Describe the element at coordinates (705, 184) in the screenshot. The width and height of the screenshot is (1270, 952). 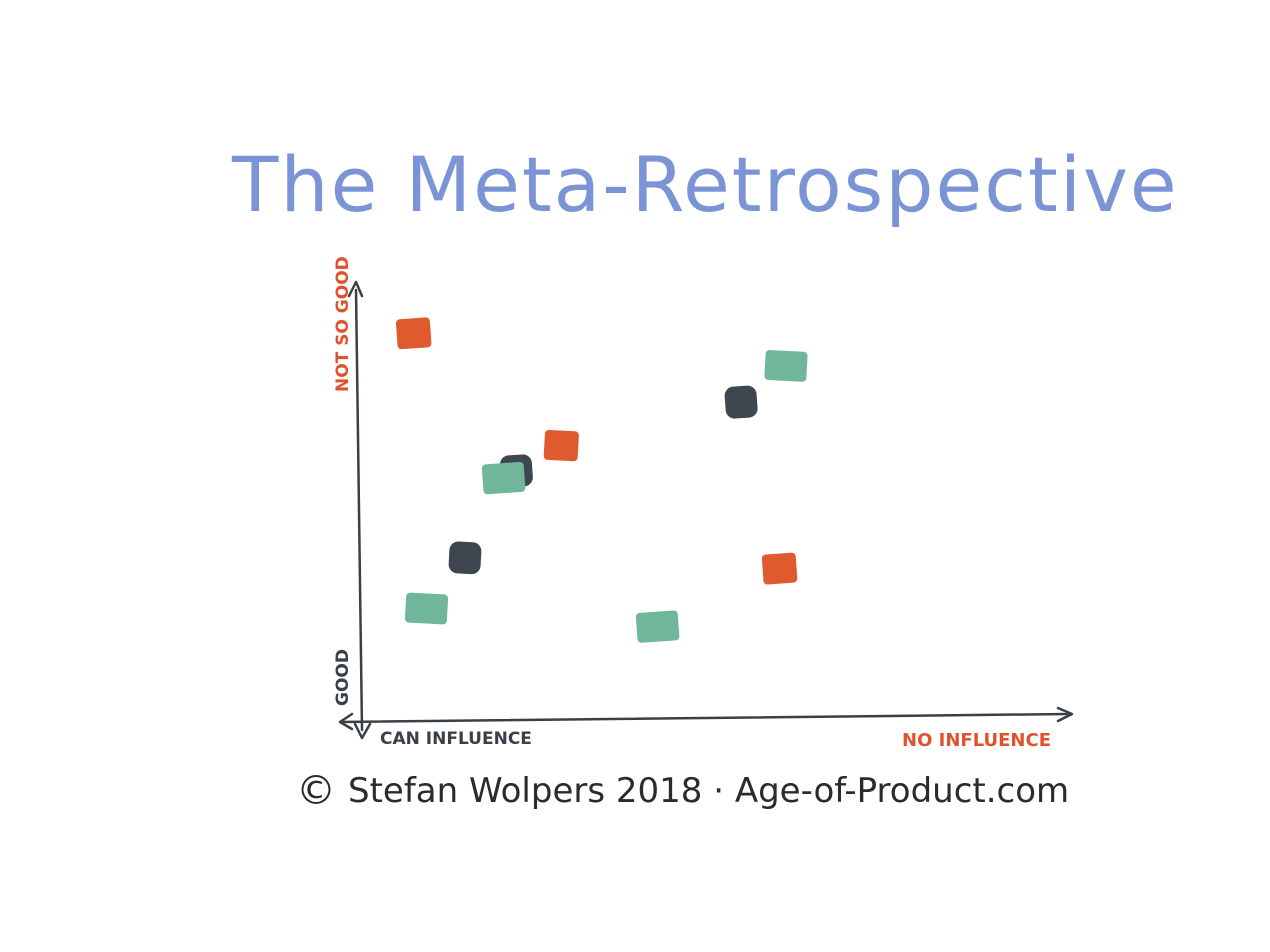
I see `page-title: The Meta-Retrospective` at that location.